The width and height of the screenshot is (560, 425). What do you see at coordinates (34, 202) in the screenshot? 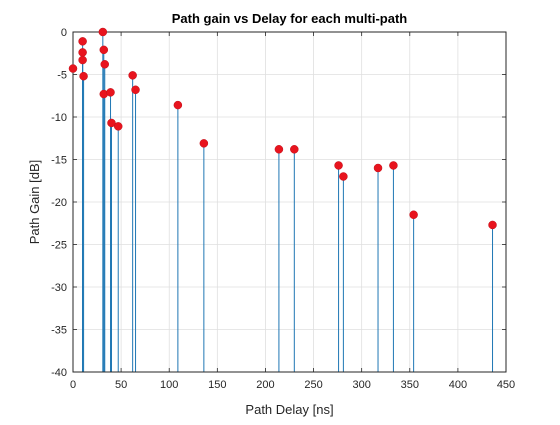
I see `y-axis-label: Path Gain [dB]` at bounding box center [34, 202].